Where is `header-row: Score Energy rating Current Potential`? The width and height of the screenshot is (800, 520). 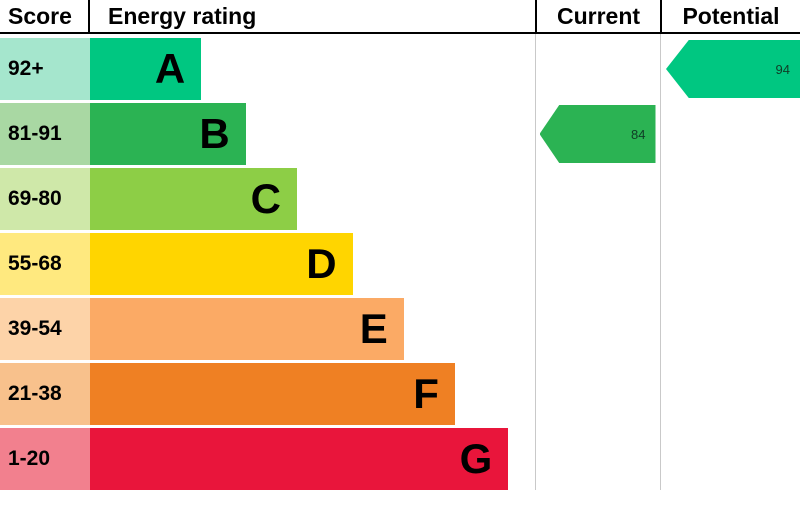 header-row: Score Energy rating Current Potential is located at coordinates (400, 17).